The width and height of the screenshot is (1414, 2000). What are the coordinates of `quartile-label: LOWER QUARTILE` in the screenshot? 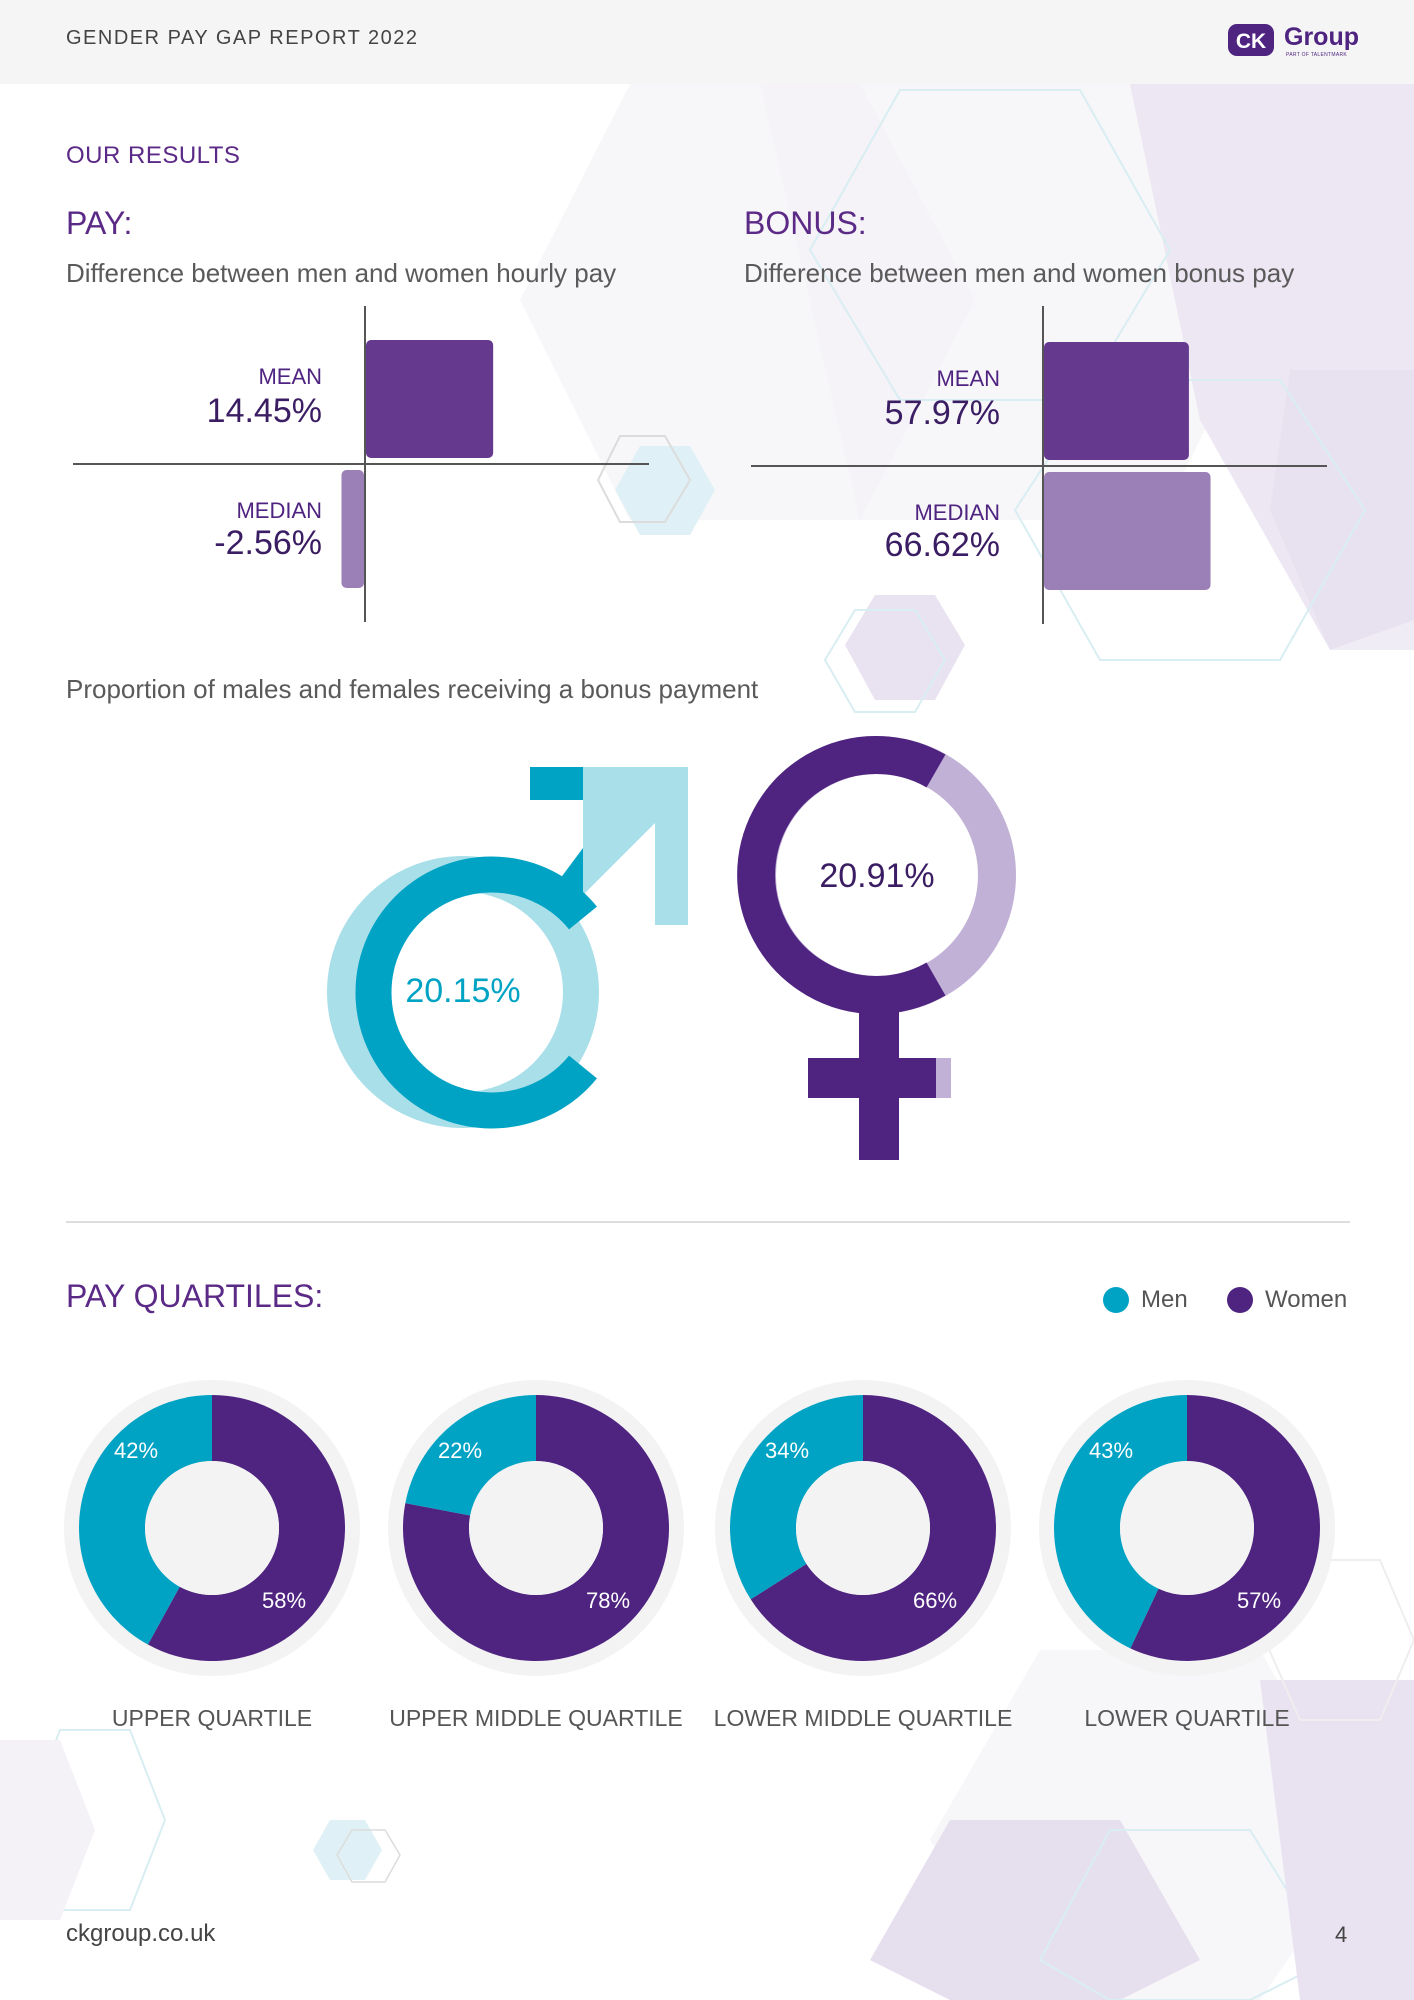 It's located at (1187, 1718).